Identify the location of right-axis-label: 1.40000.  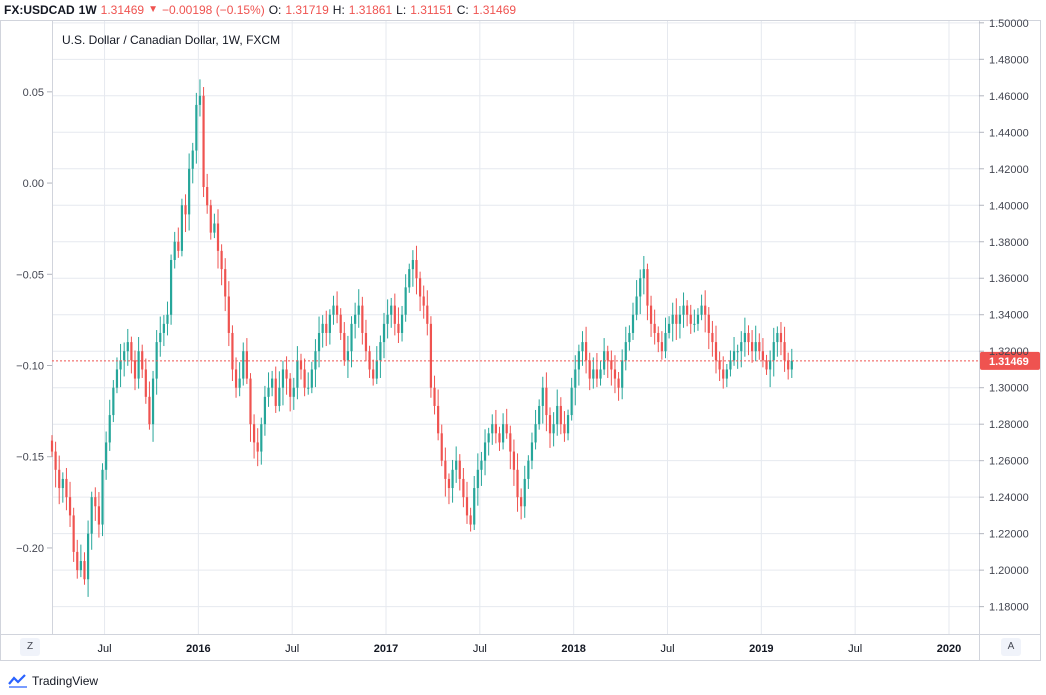
(1009, 206).